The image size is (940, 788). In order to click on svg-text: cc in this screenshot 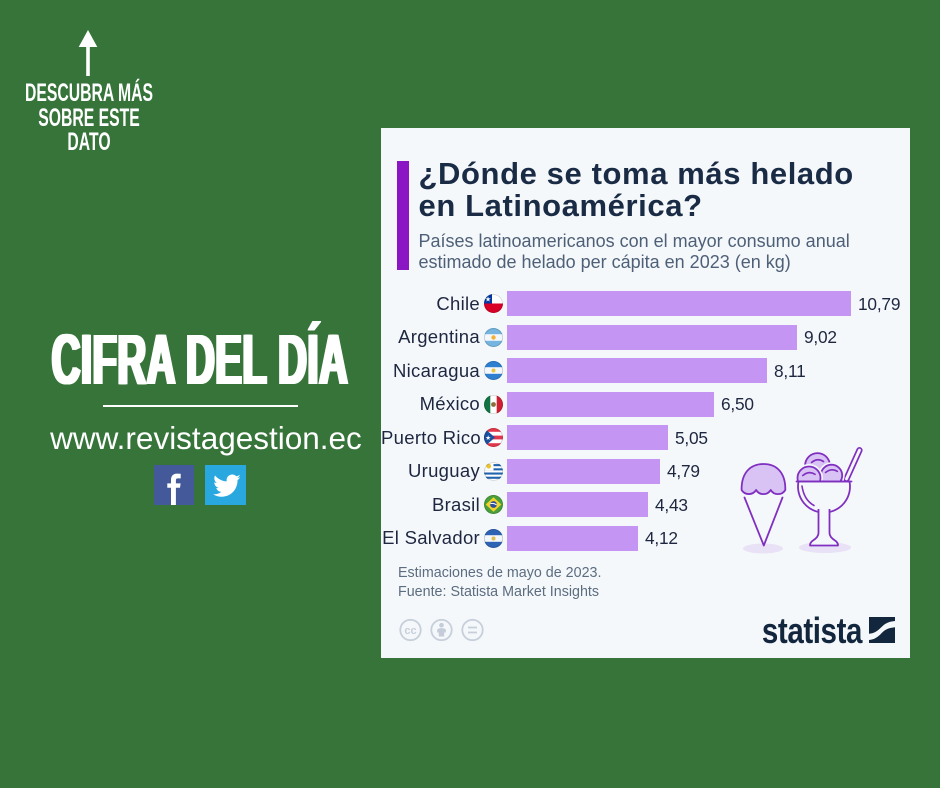, I will do `click(410, 631)`.